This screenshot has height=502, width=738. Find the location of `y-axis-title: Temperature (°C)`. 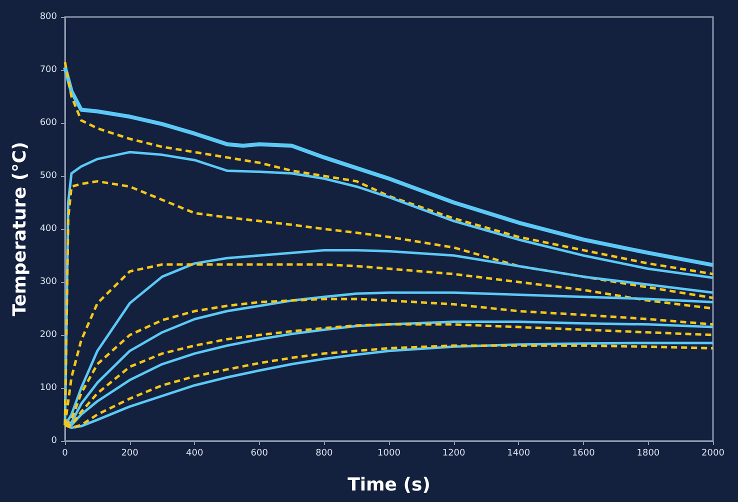

y-axis-title: Temperature (°C) is located at coordinates (19, 229).